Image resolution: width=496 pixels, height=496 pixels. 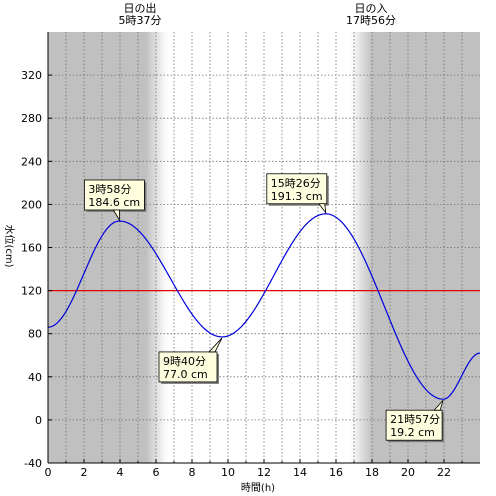 I want to click on annotation-time: 3時58分, so click(x=109, y=189).